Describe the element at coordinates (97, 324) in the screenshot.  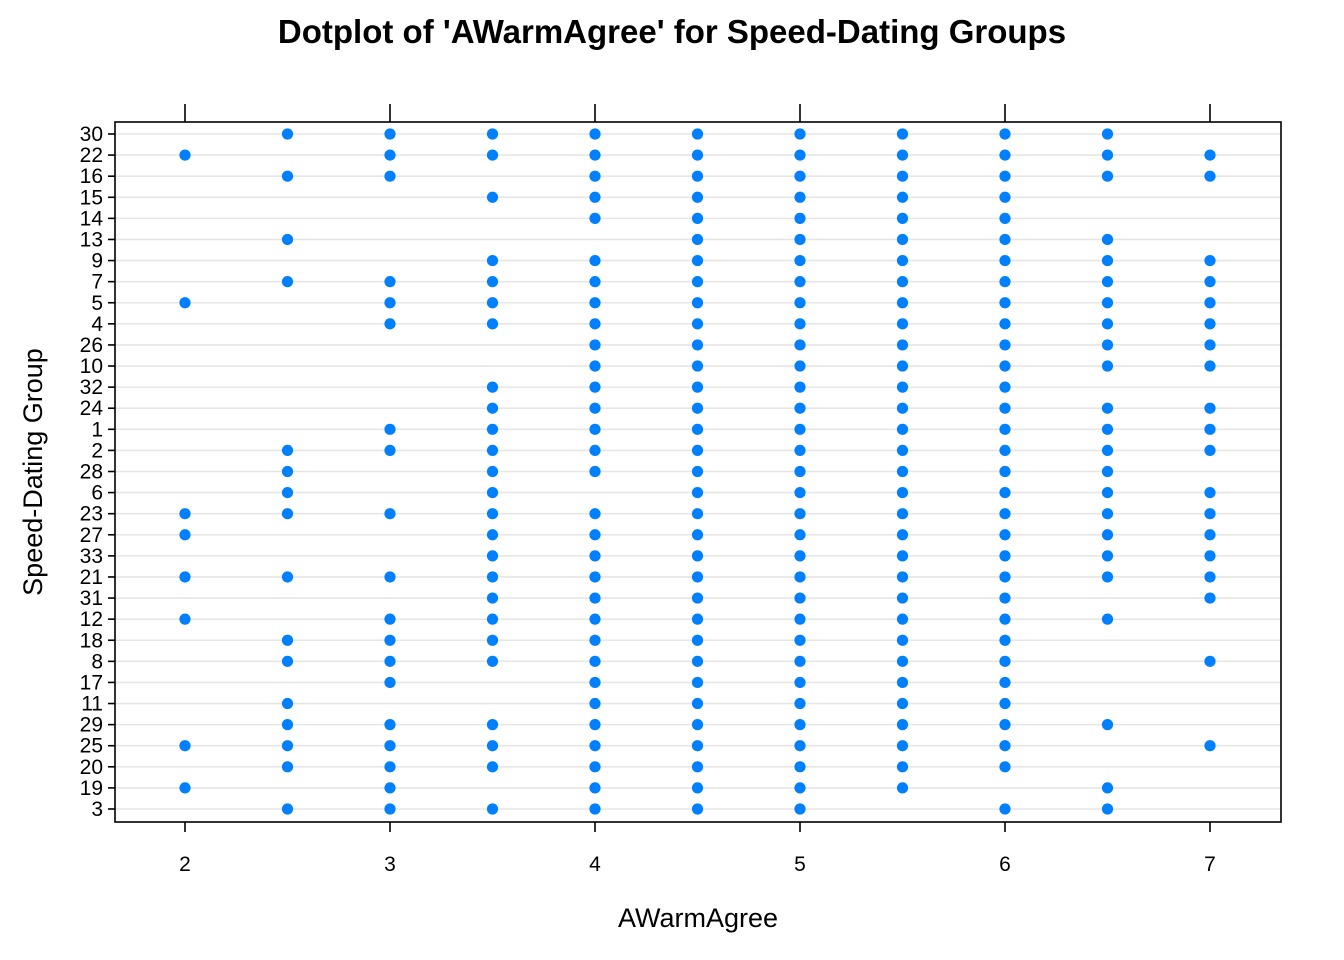
I see `y-tick-label: 4` at that location.